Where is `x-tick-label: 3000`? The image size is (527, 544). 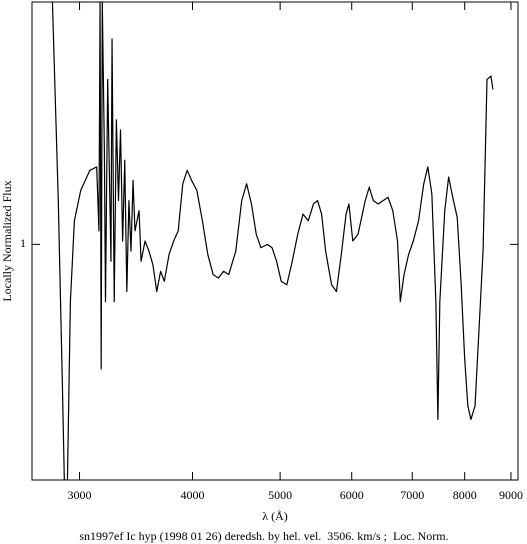 x-tick-label: 3000 is located at coordinates (80, 495).